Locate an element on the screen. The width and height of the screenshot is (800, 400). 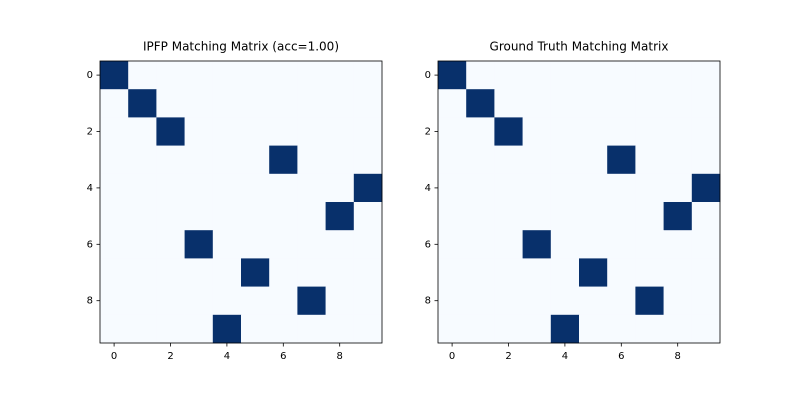
chart-title: Ground Truth Matching Matrix is located at coordinates (579, 47).